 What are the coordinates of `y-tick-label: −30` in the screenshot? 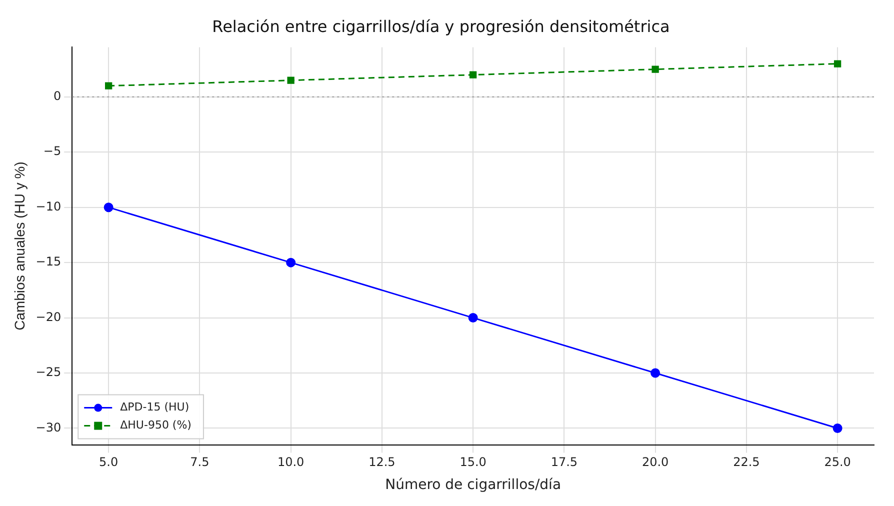 It's located at (49, 427).